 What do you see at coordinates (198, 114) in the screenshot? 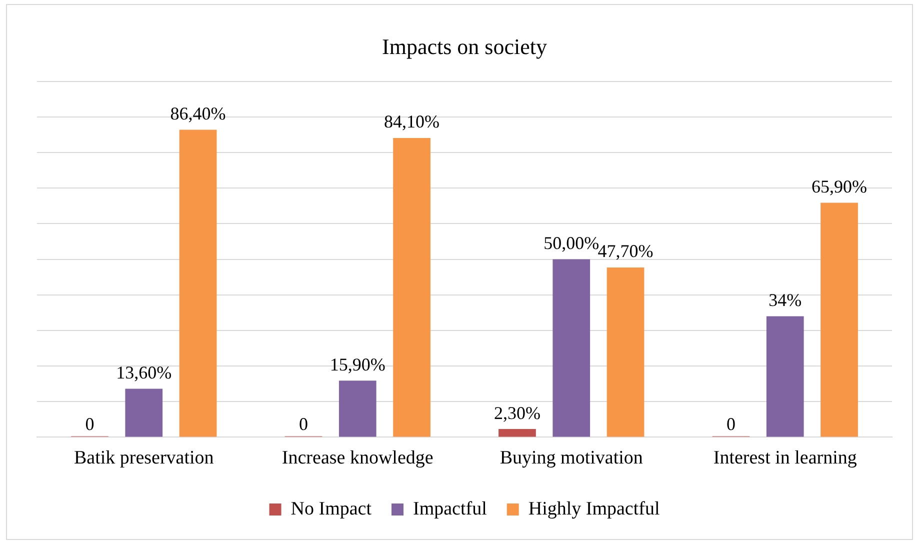
I see `data-label: 86,40%` at bounding box center [198, 114].